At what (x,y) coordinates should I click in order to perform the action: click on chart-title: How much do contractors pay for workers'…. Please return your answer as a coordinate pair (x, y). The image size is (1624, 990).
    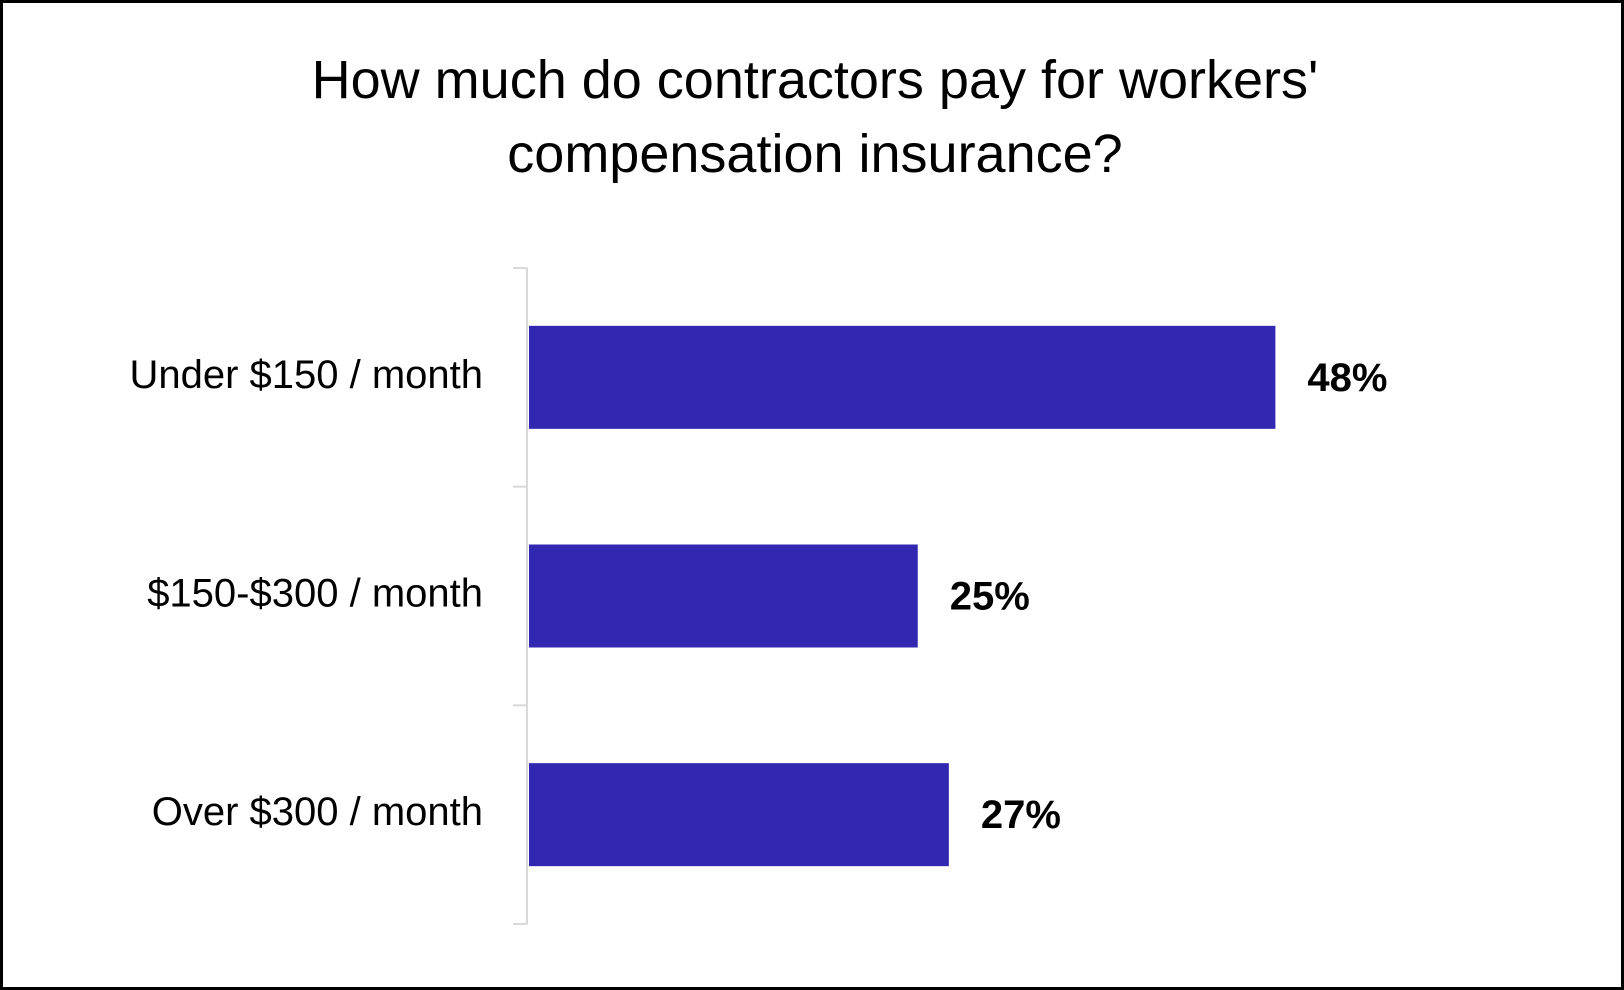
    Looking at the image, I should click on (813, 117).